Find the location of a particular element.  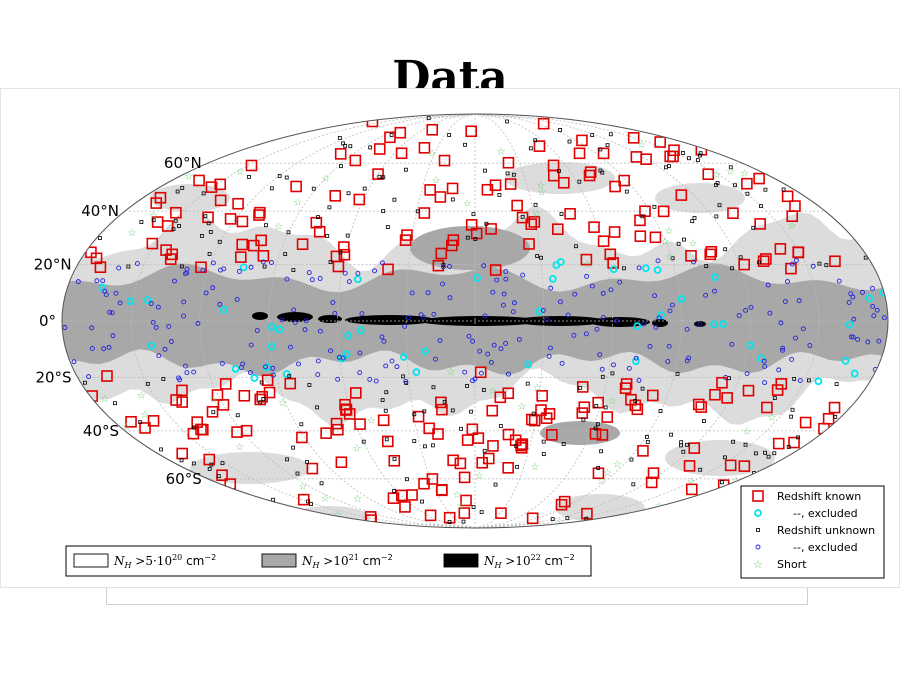

longitude-line is located at coordinates (578, 321).